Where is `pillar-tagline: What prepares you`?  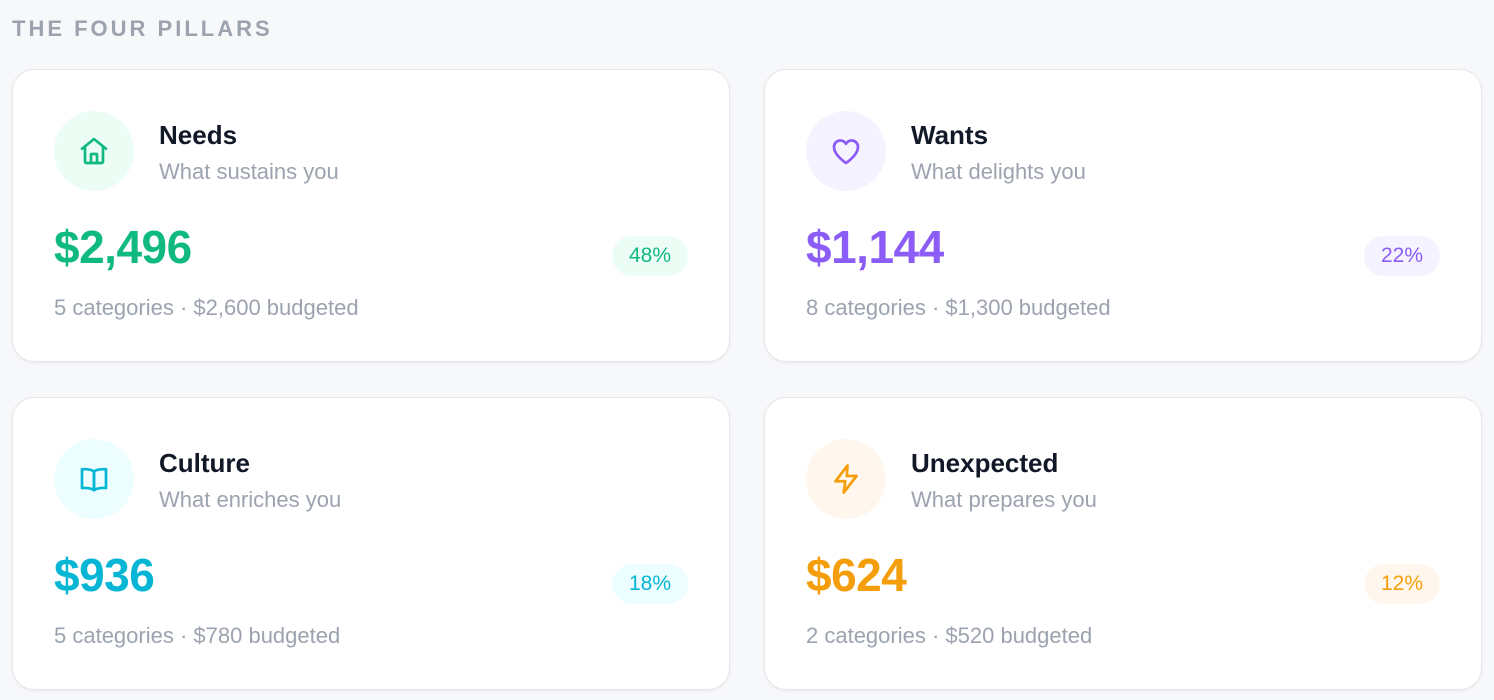
pillar-tagline: What prepares you is located at coordinates (1004, 499).